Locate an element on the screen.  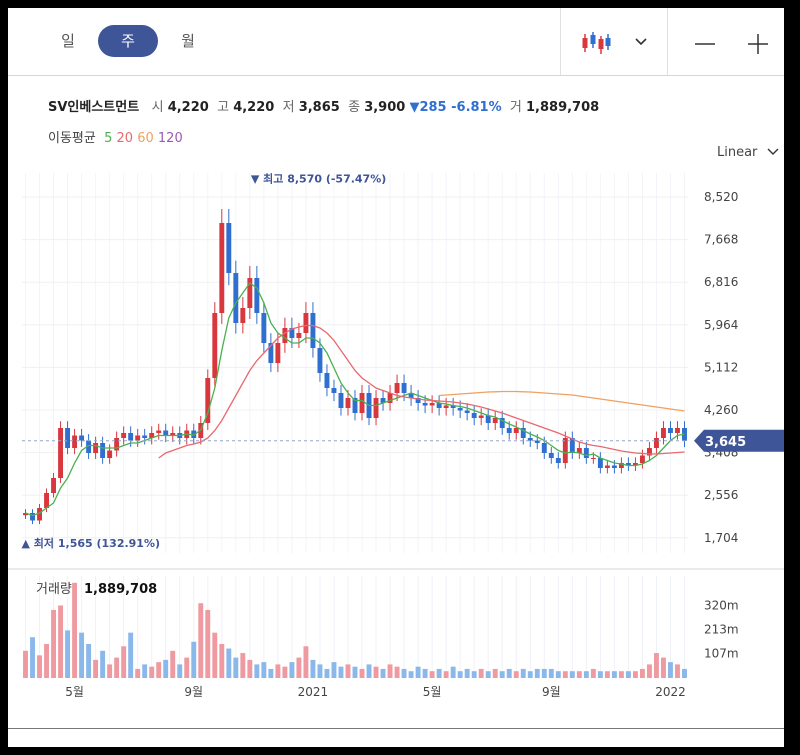
plus-icon is located at coordinates (758, 44).